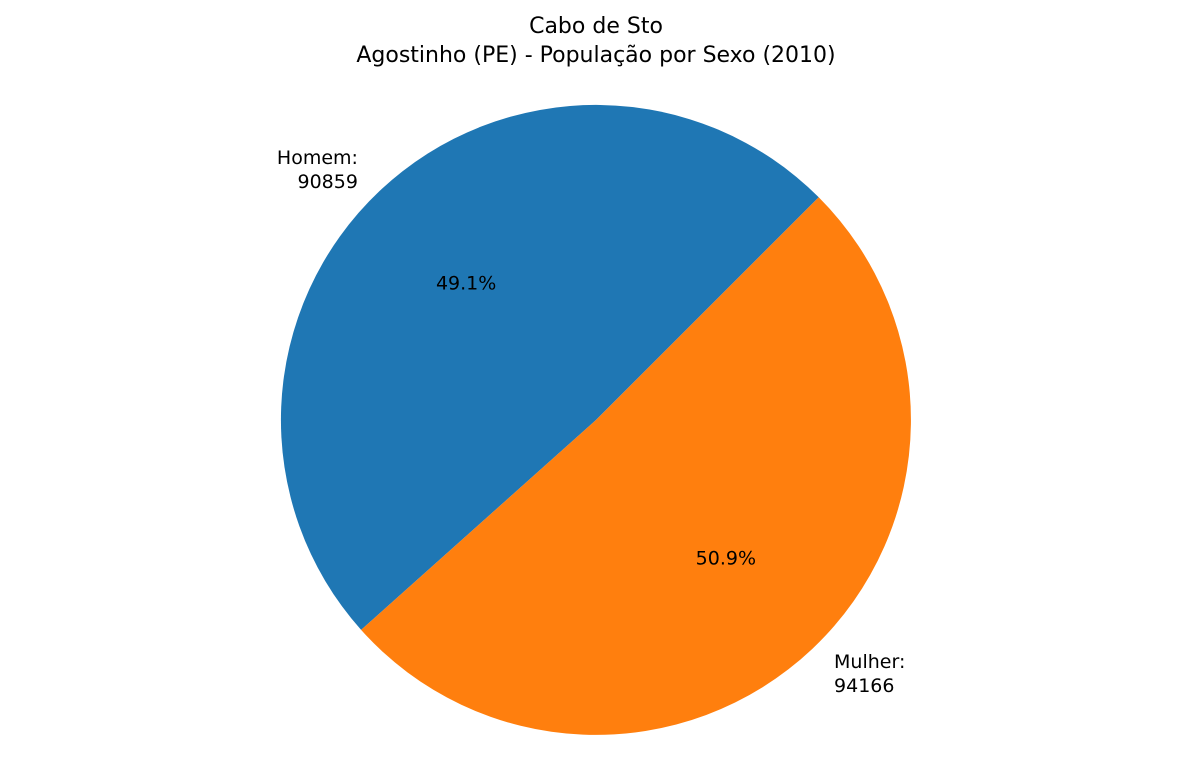 The image size is (1192, 782). I want to click on slice-label-value: 90859, so click(328, 182).